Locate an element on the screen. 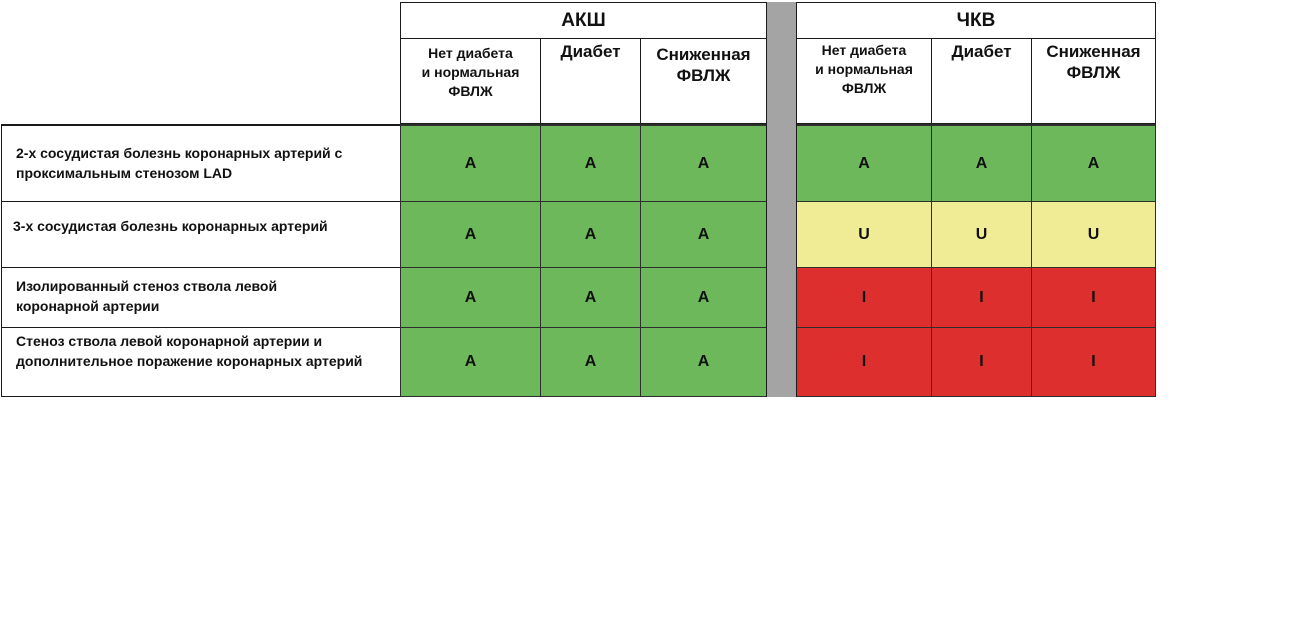 The height and width of the screenshot is (644, 1302). subheader-cabg-no-diabetes: Нет диабета и нормальная ФВЛЖ is located at coordinates (470, 81).